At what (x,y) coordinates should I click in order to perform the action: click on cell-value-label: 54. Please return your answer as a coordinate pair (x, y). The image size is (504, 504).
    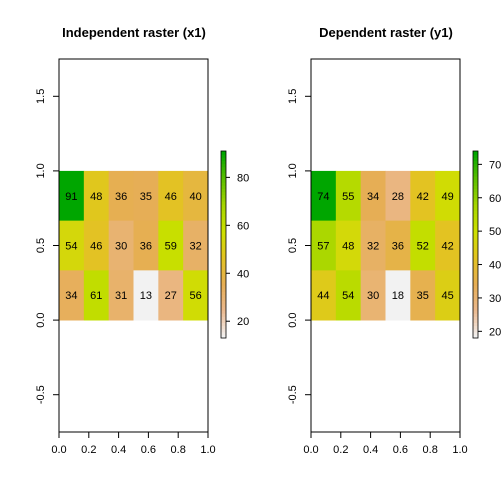
    Looking at the image, I should click on (71, 247).